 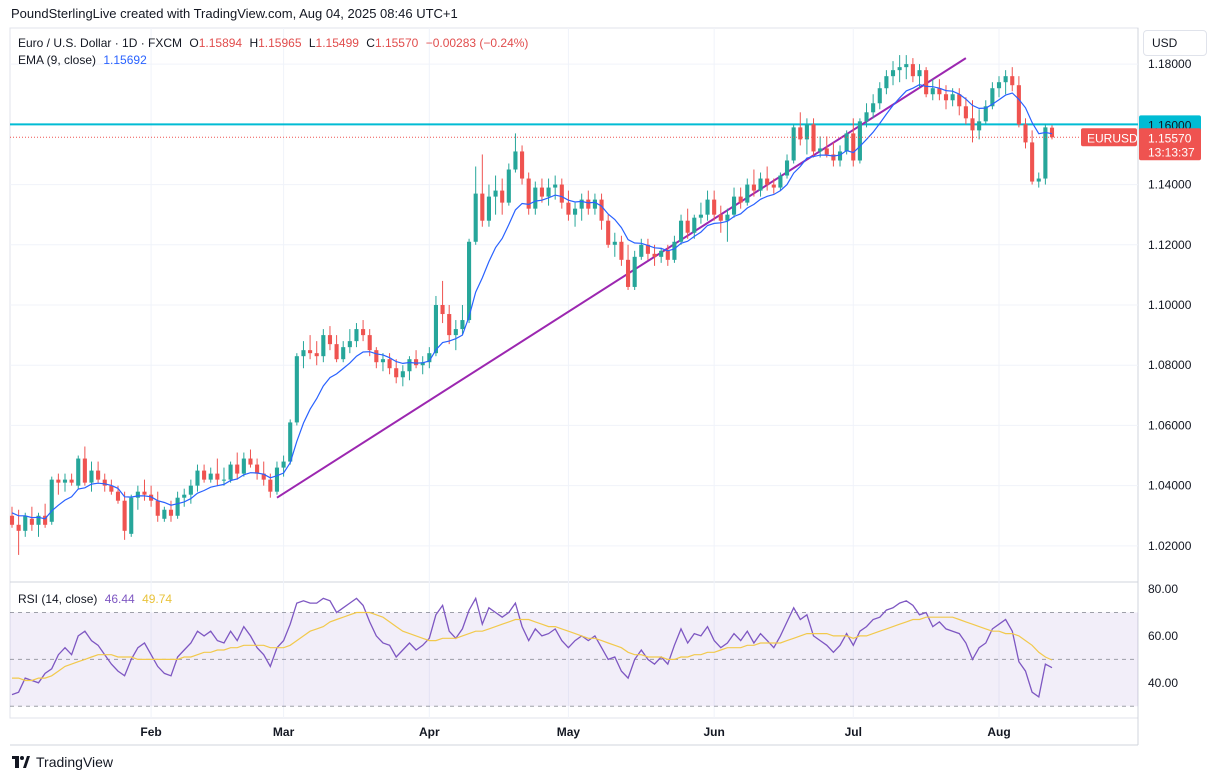 I want to click on time-tick-label: Jun, so click(x=713, y=732).